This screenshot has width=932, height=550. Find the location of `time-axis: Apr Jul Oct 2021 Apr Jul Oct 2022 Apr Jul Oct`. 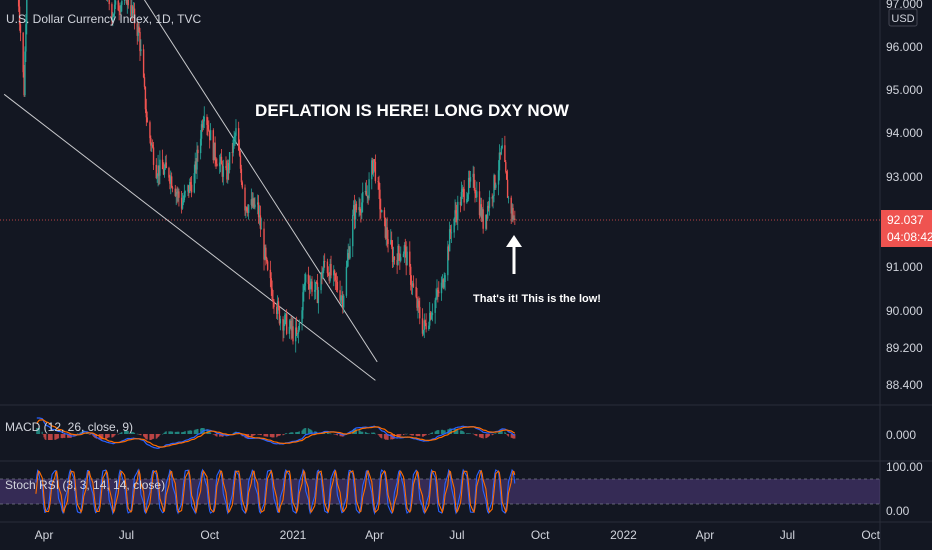

time-axis: Apr Jul Oct 2021 Apr Jul Oct 2022 Apr Jul Oct is located at coordinates (458, 535).